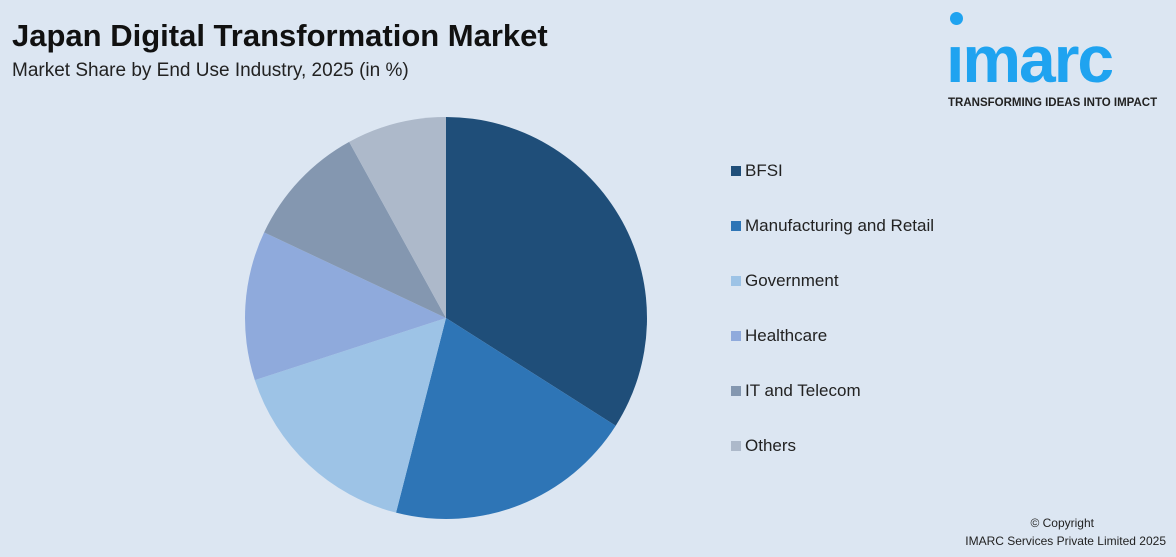 This screenshot has width=1176, height=557. What do you see at coordinates (792, 280) in the screenshot?
I see `legend-label: Government` at bounding box center [792, 280].